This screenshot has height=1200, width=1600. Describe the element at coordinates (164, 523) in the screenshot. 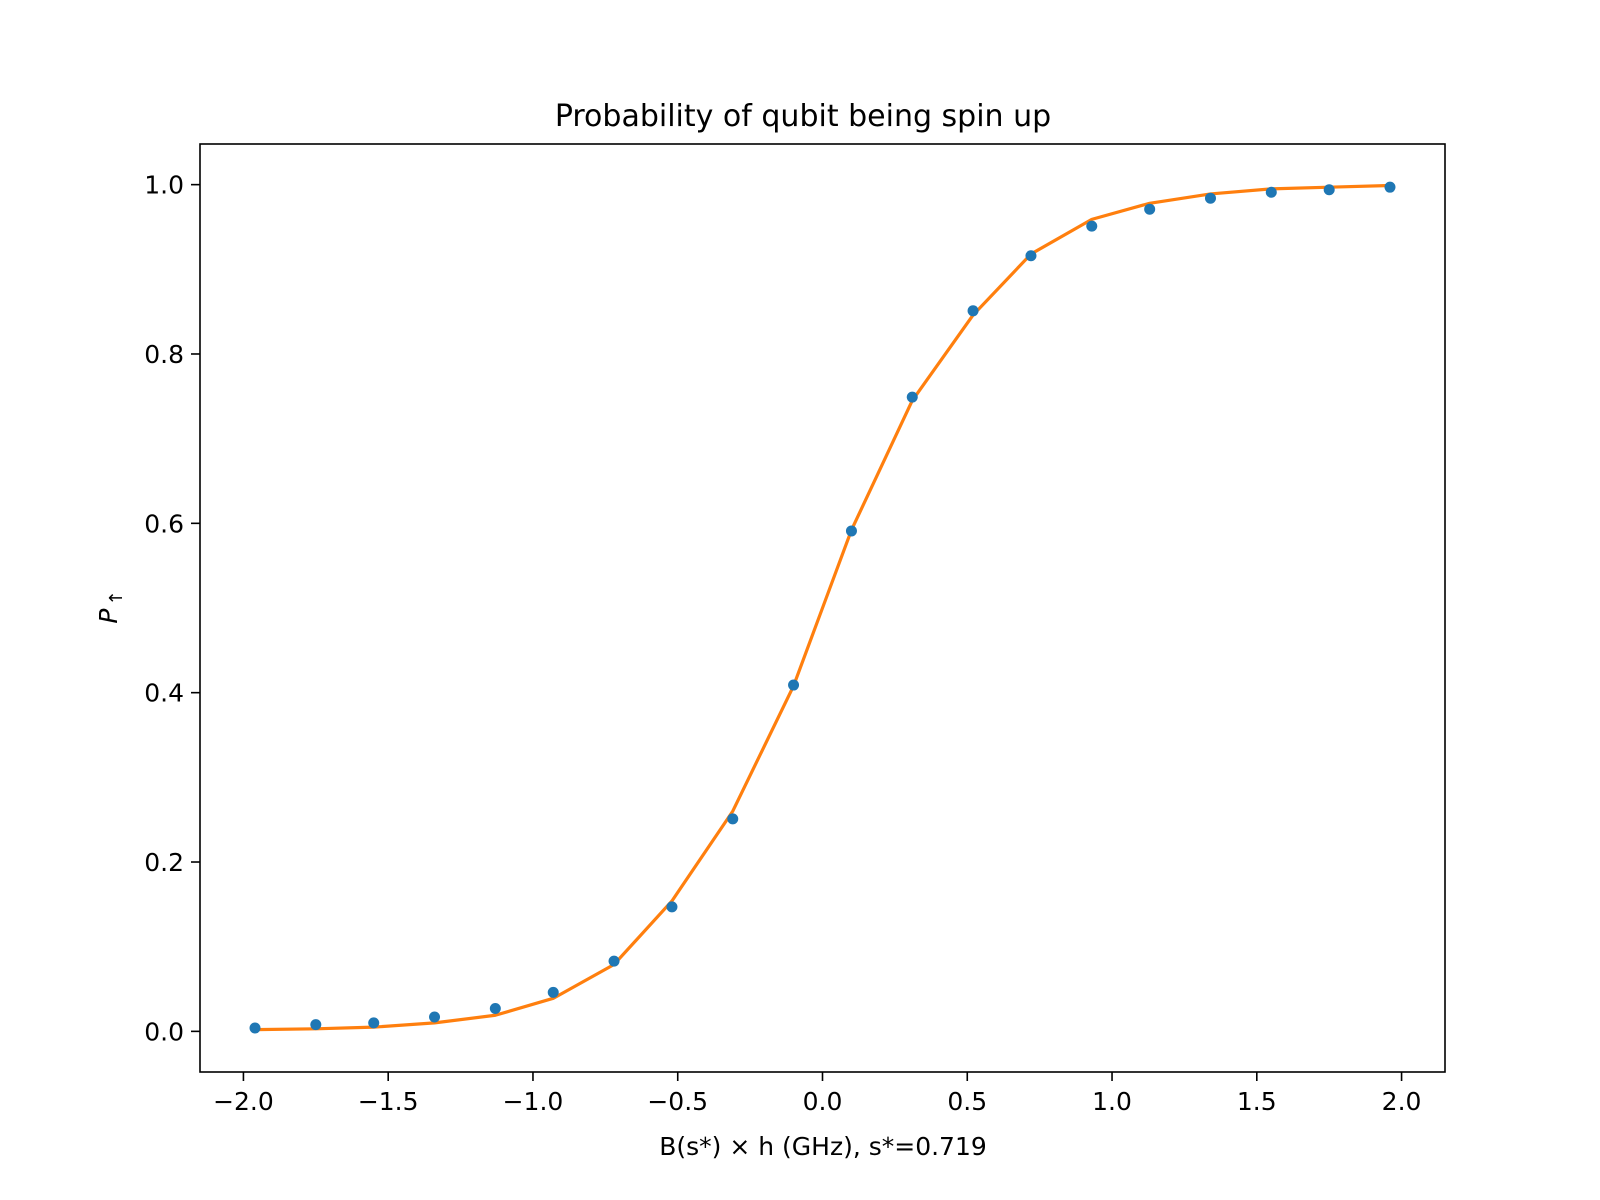

I see `y-tick-label: 0.6` at that location.